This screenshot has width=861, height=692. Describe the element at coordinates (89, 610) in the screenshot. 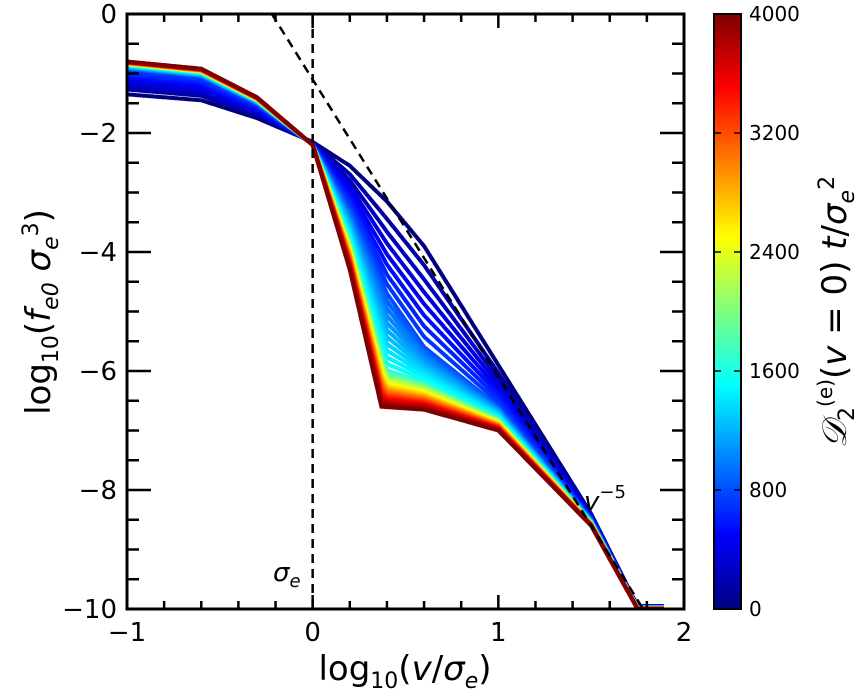

I see `y-tick-label: −10` at that location.